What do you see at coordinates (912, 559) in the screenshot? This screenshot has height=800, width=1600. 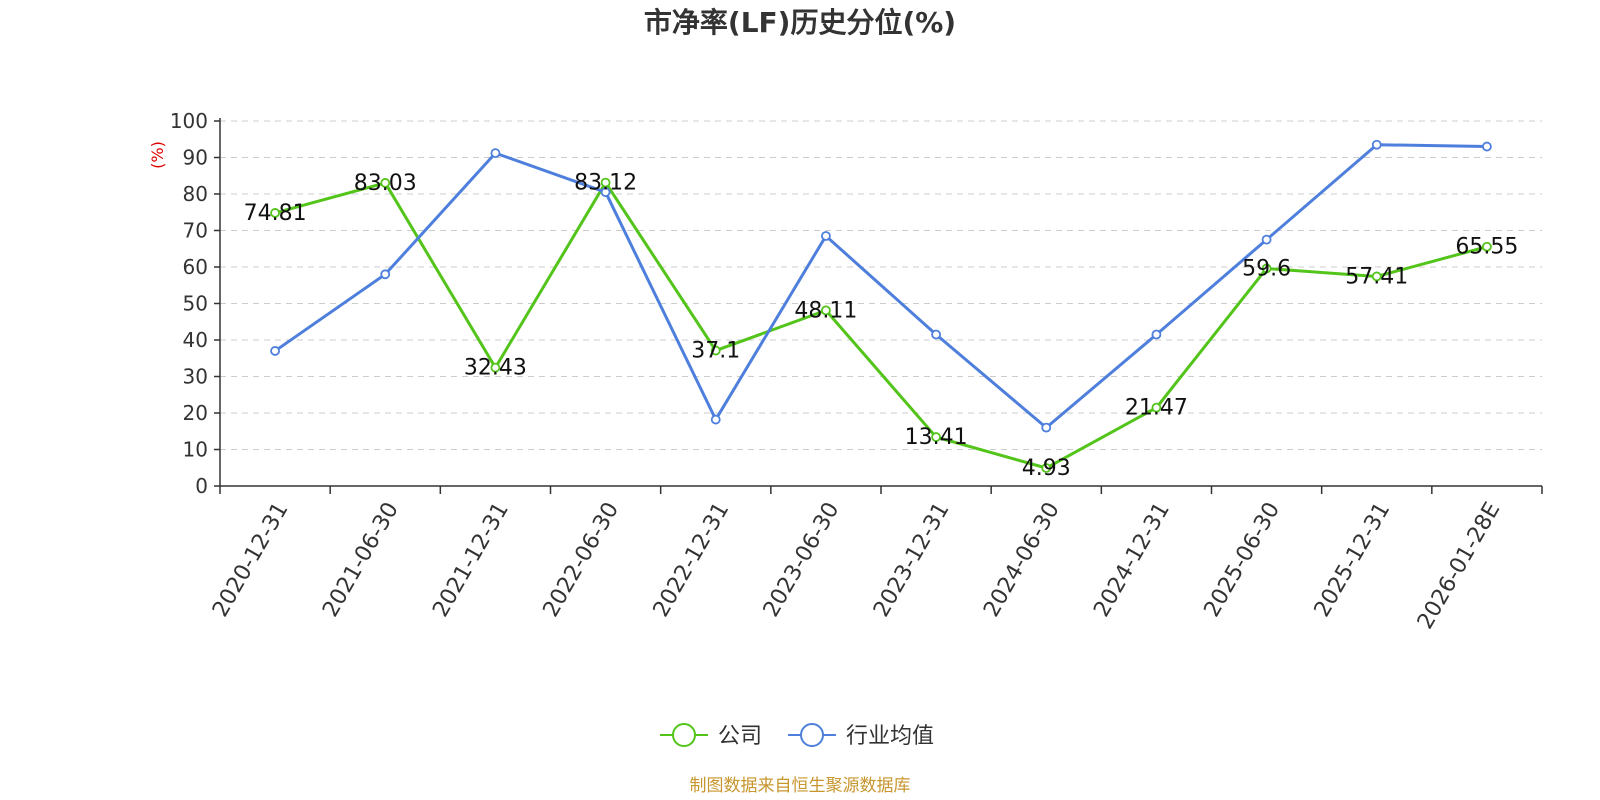 I see `x-tick-label: 2023-12-31` at bounding box center [912, 559].